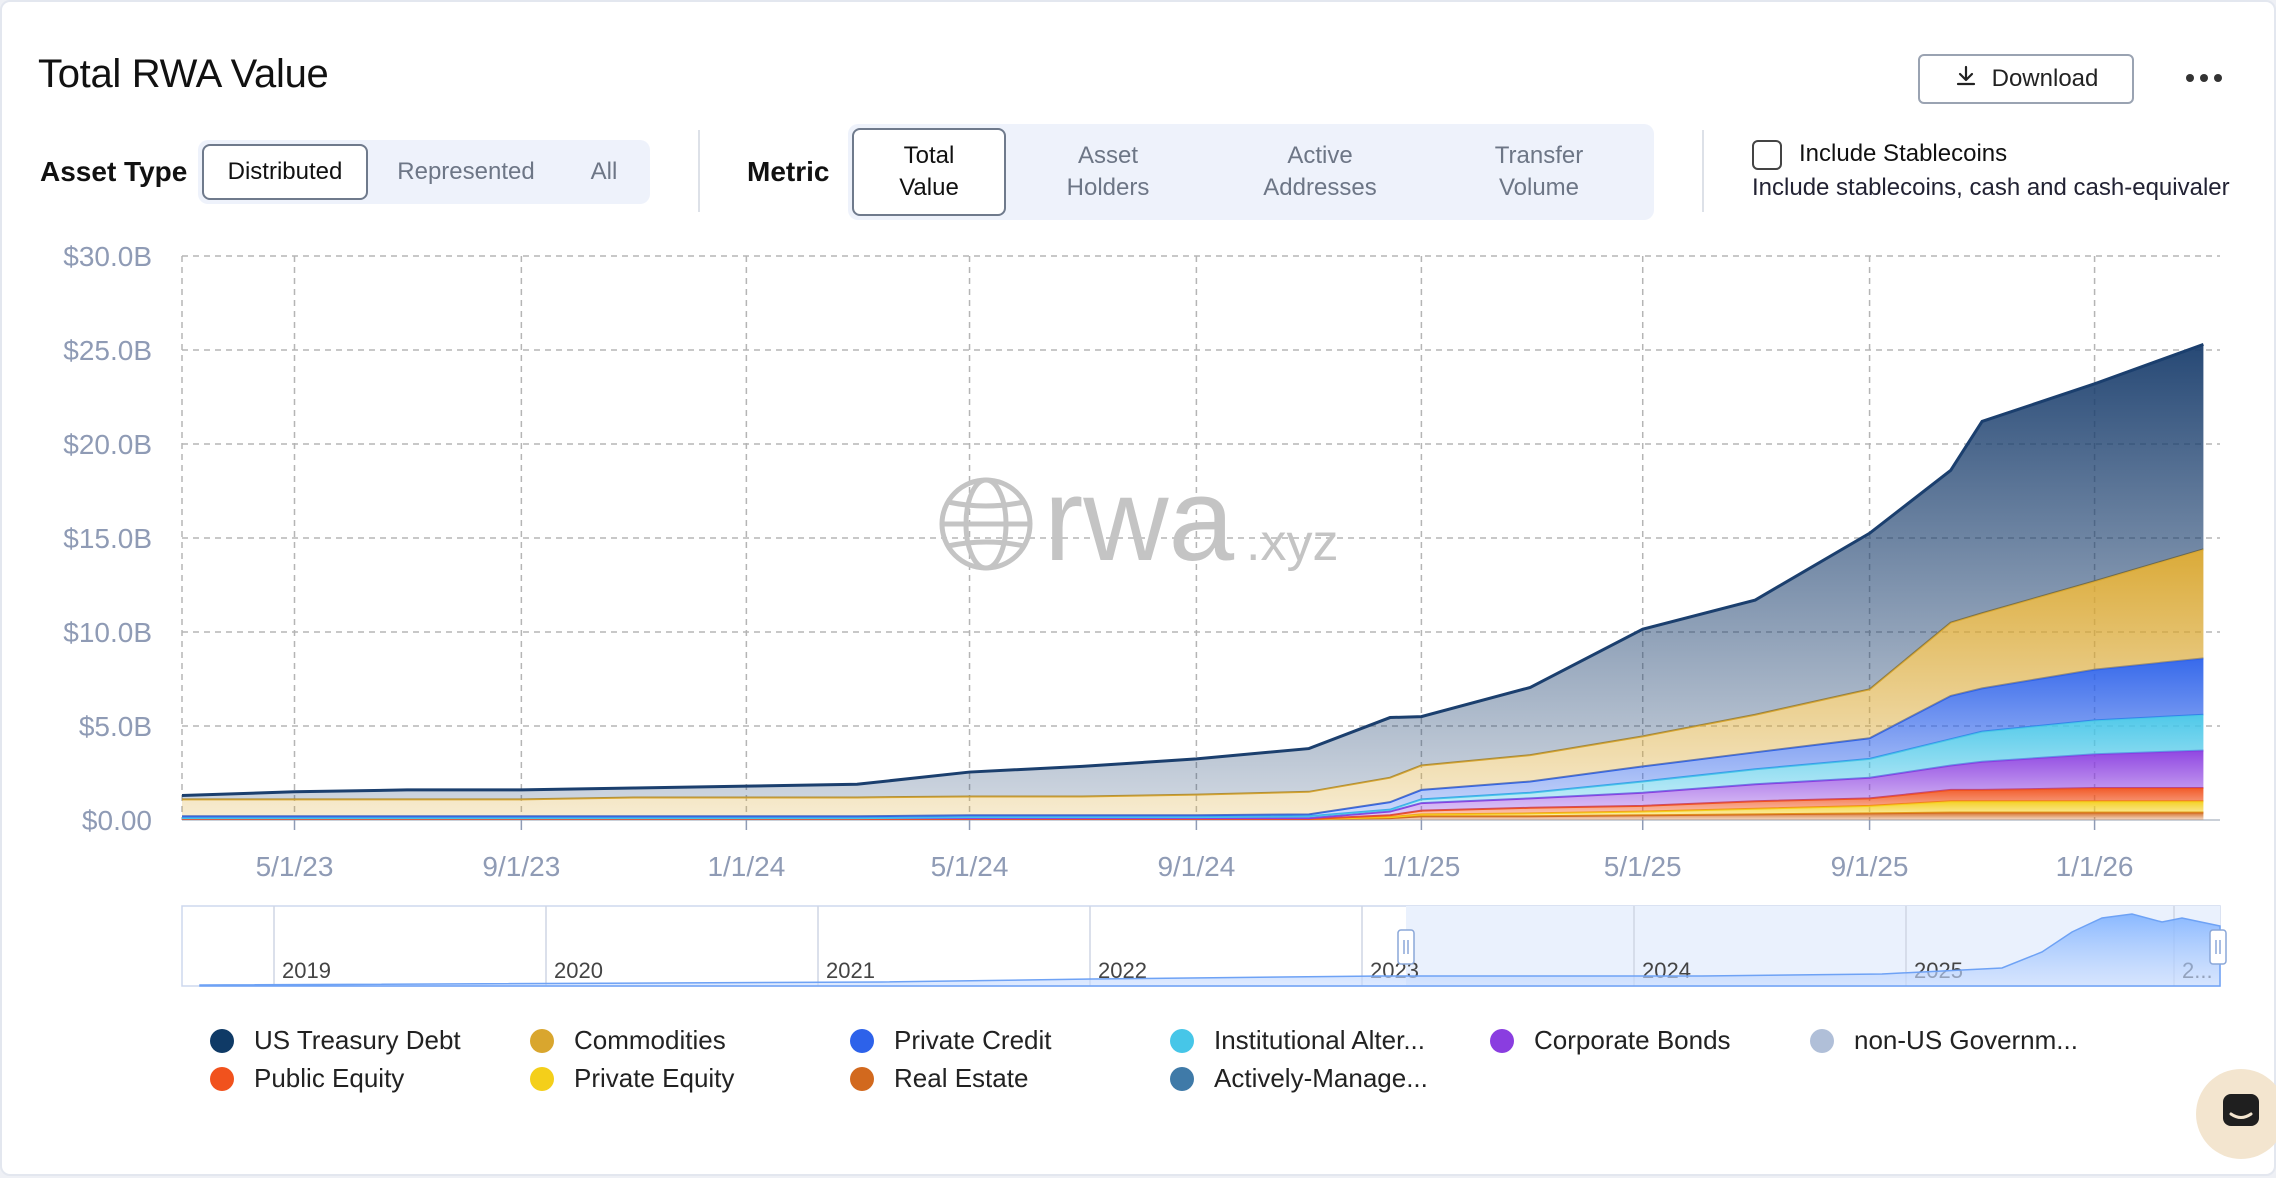 The height and width of the screenshot is (1178, 2276). I want to click on include-stablecoins-label: Include Stablecoins, so click(1903, 153).